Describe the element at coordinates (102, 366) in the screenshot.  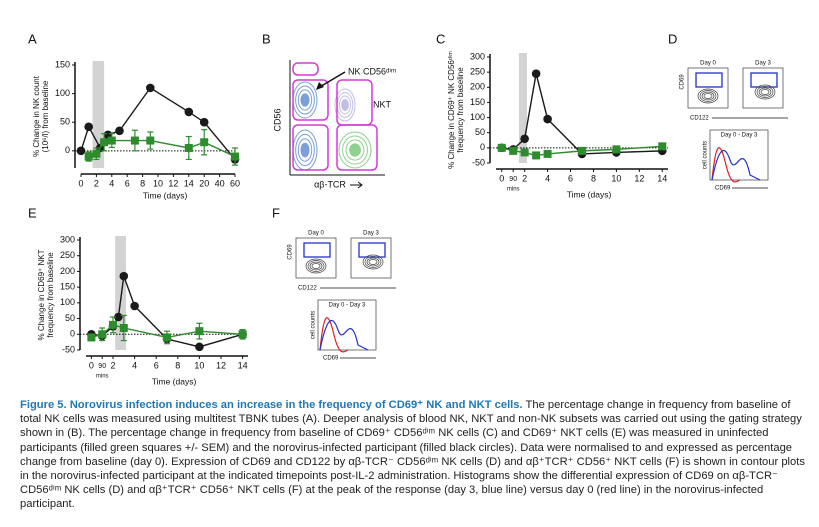
I see `x-tick-label: 90` at that location.